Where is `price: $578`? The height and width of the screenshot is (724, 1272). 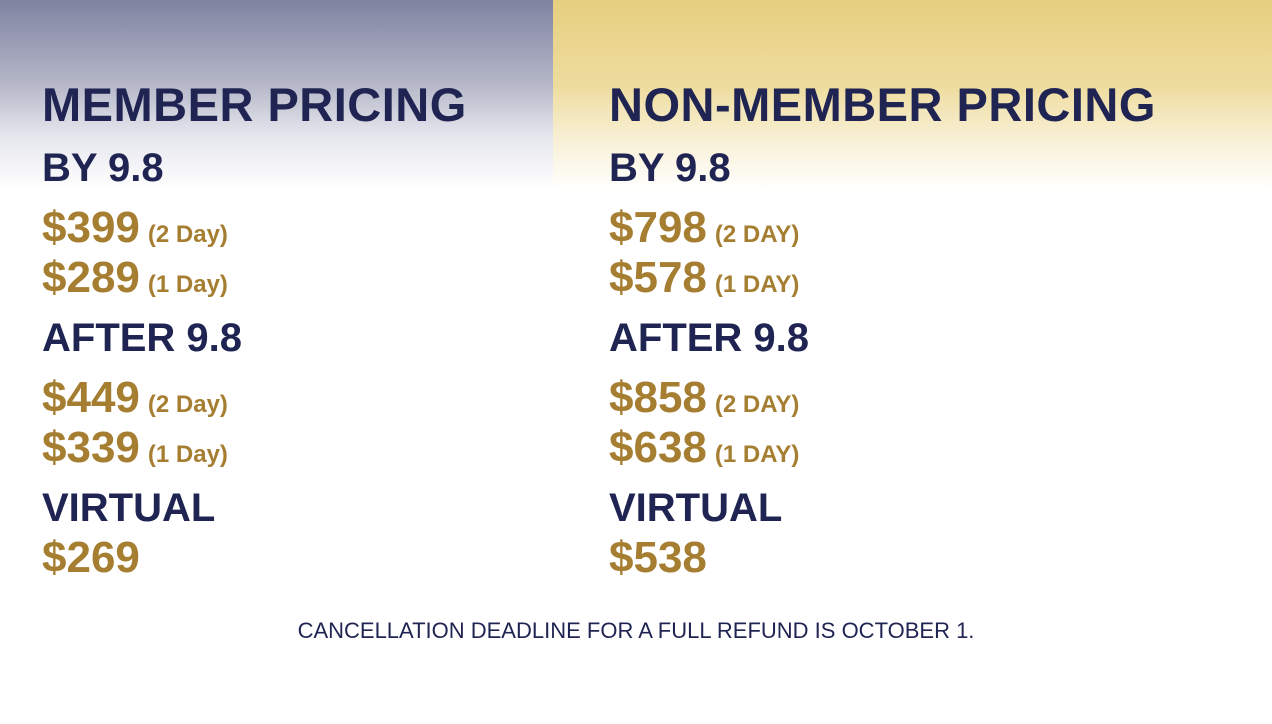
price: $578 is located at coordinates (658, 277).